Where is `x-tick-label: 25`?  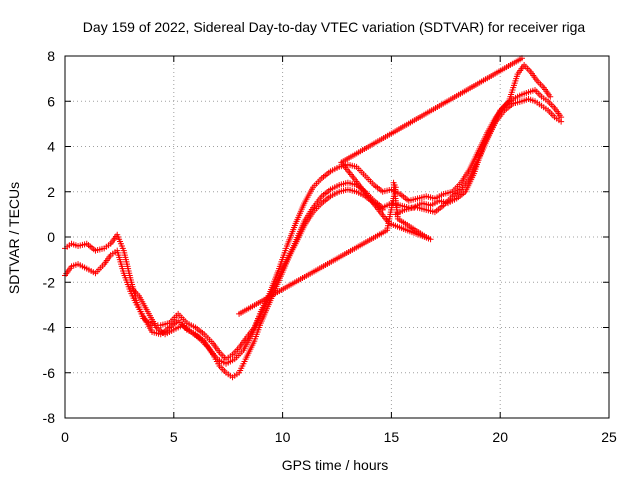 x-tick-label: 25 is located at coordinates (609, 437).